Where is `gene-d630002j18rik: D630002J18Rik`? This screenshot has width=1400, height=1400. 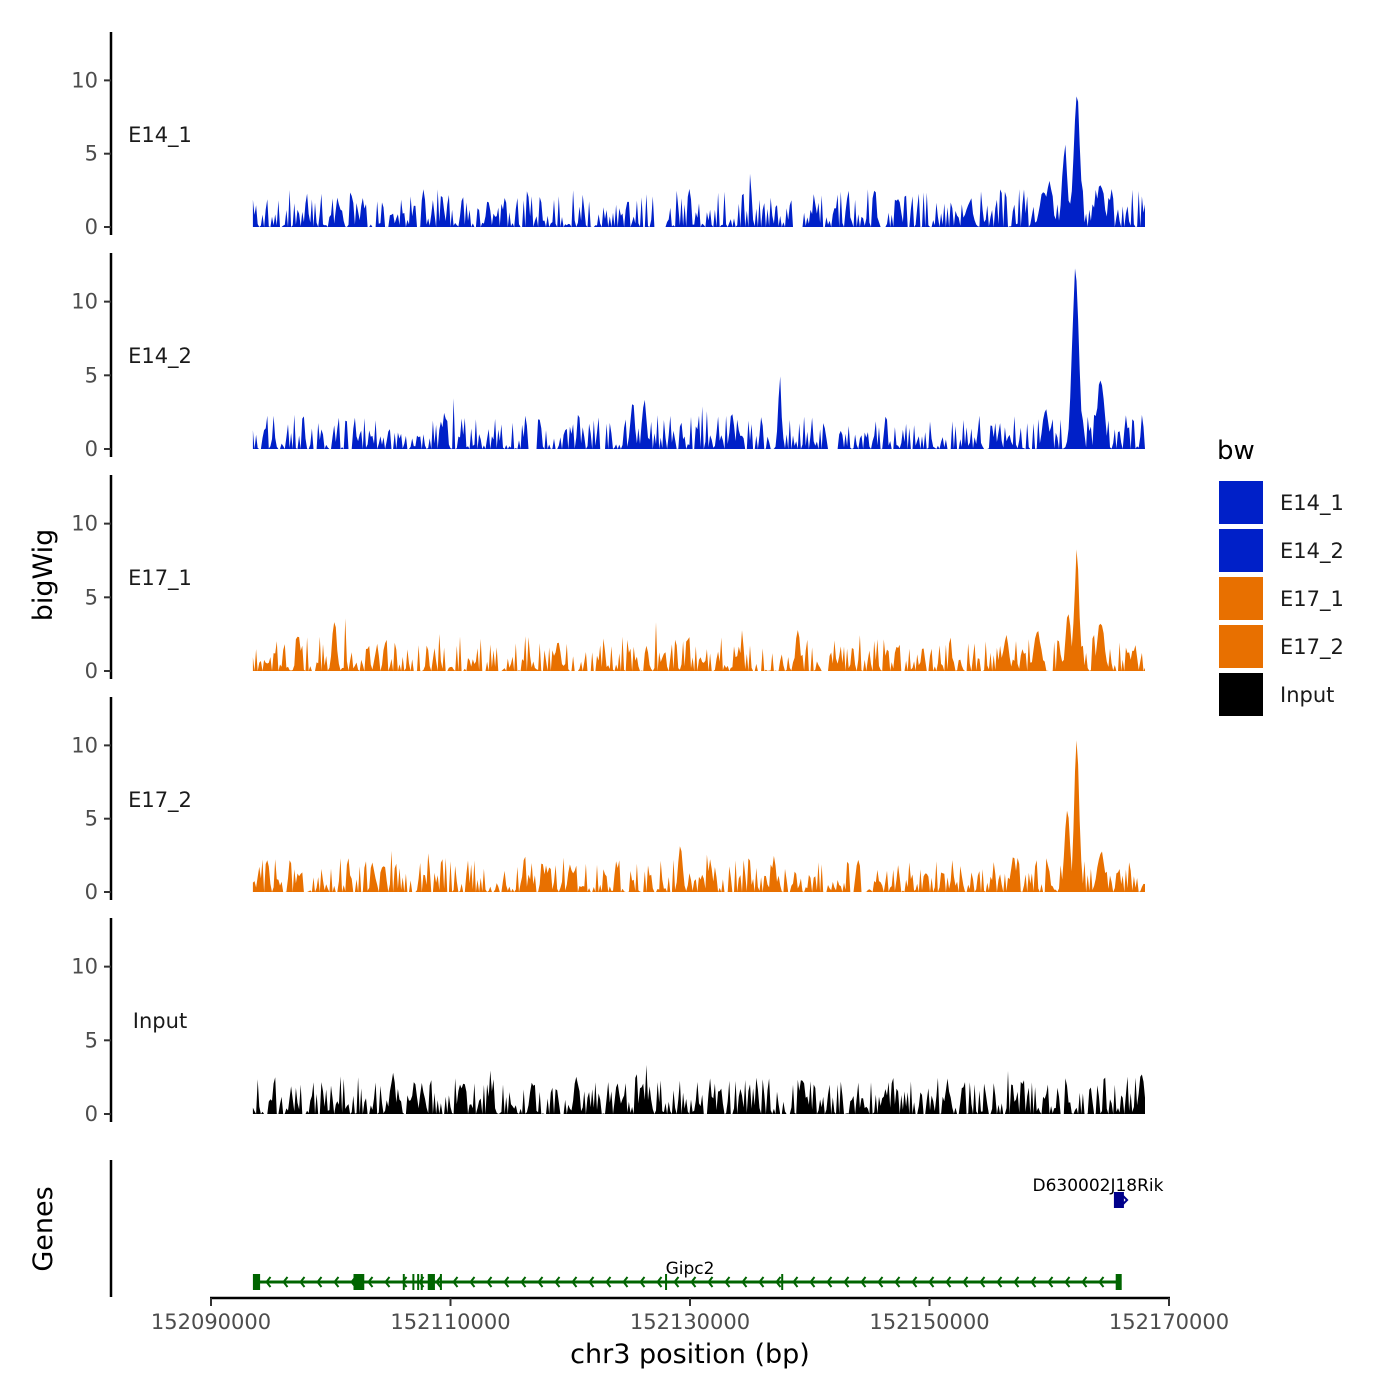 gene-d630002j18rik: D630002J18Rik is located at coordinates (1098, 1192).